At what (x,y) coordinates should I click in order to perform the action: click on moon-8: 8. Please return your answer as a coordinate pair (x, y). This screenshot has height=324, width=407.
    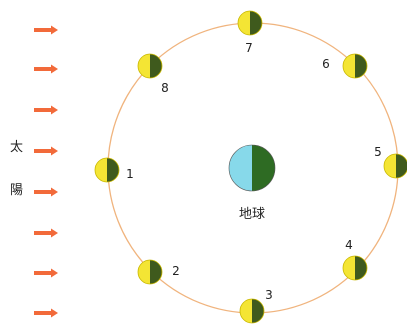
    Looking at the image, I should click on (153, 74).